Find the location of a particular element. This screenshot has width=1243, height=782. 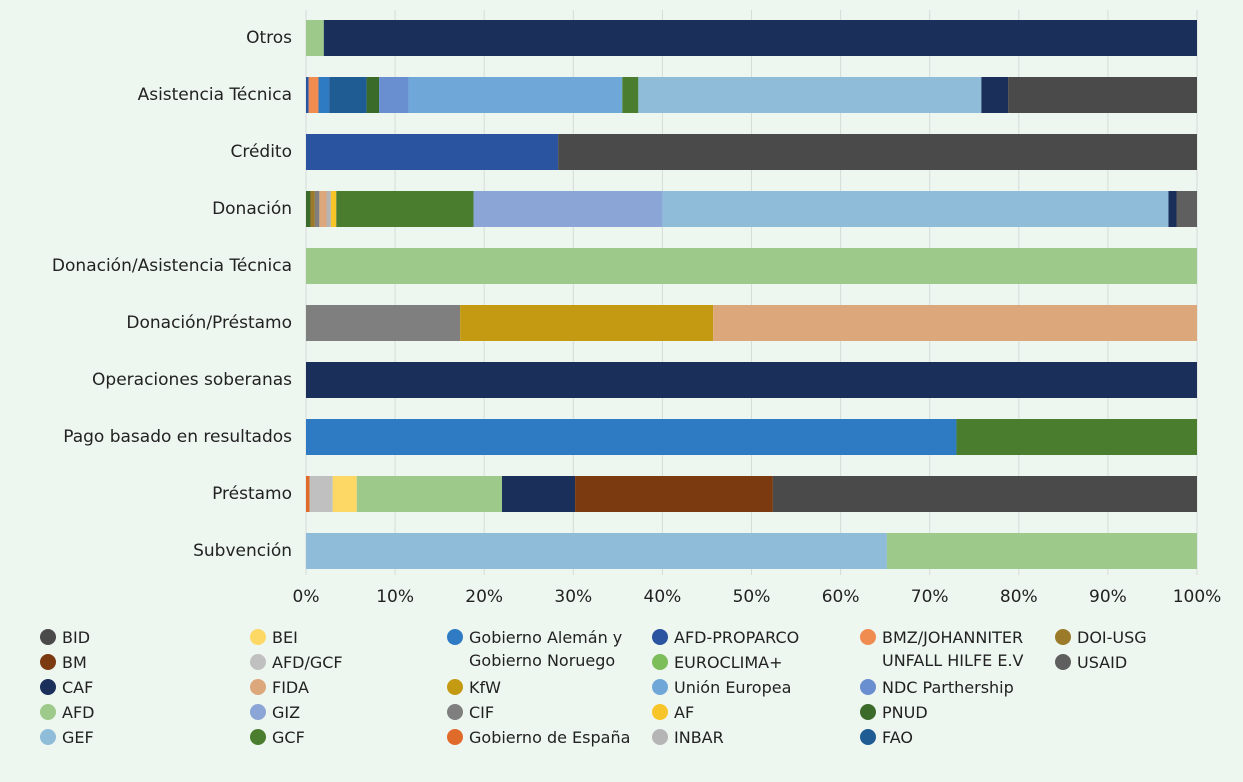

legend-label: AFD-PROPARCO is located at coordinates (737, 637).